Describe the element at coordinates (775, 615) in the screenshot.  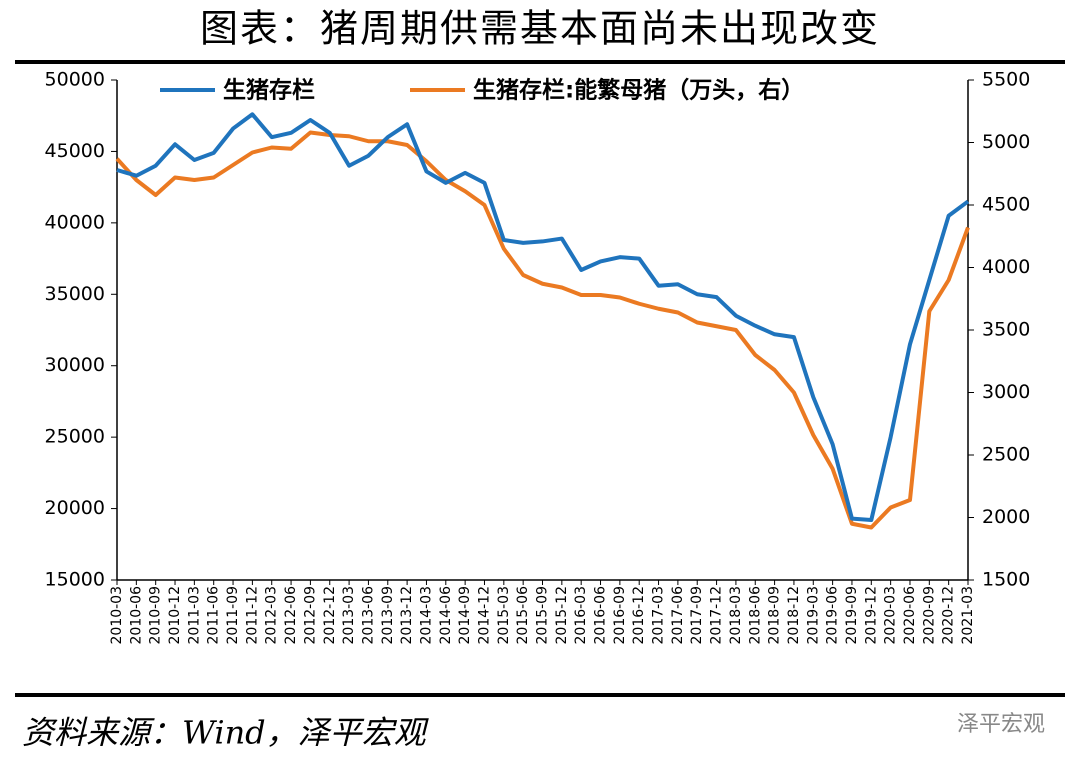
I see `x-tick-label: 2018-09` at that location.